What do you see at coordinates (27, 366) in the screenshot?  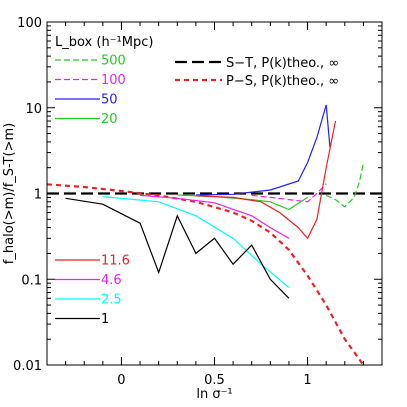 I see `y-tick-label: 0.01` at bounding box center [27, 366].